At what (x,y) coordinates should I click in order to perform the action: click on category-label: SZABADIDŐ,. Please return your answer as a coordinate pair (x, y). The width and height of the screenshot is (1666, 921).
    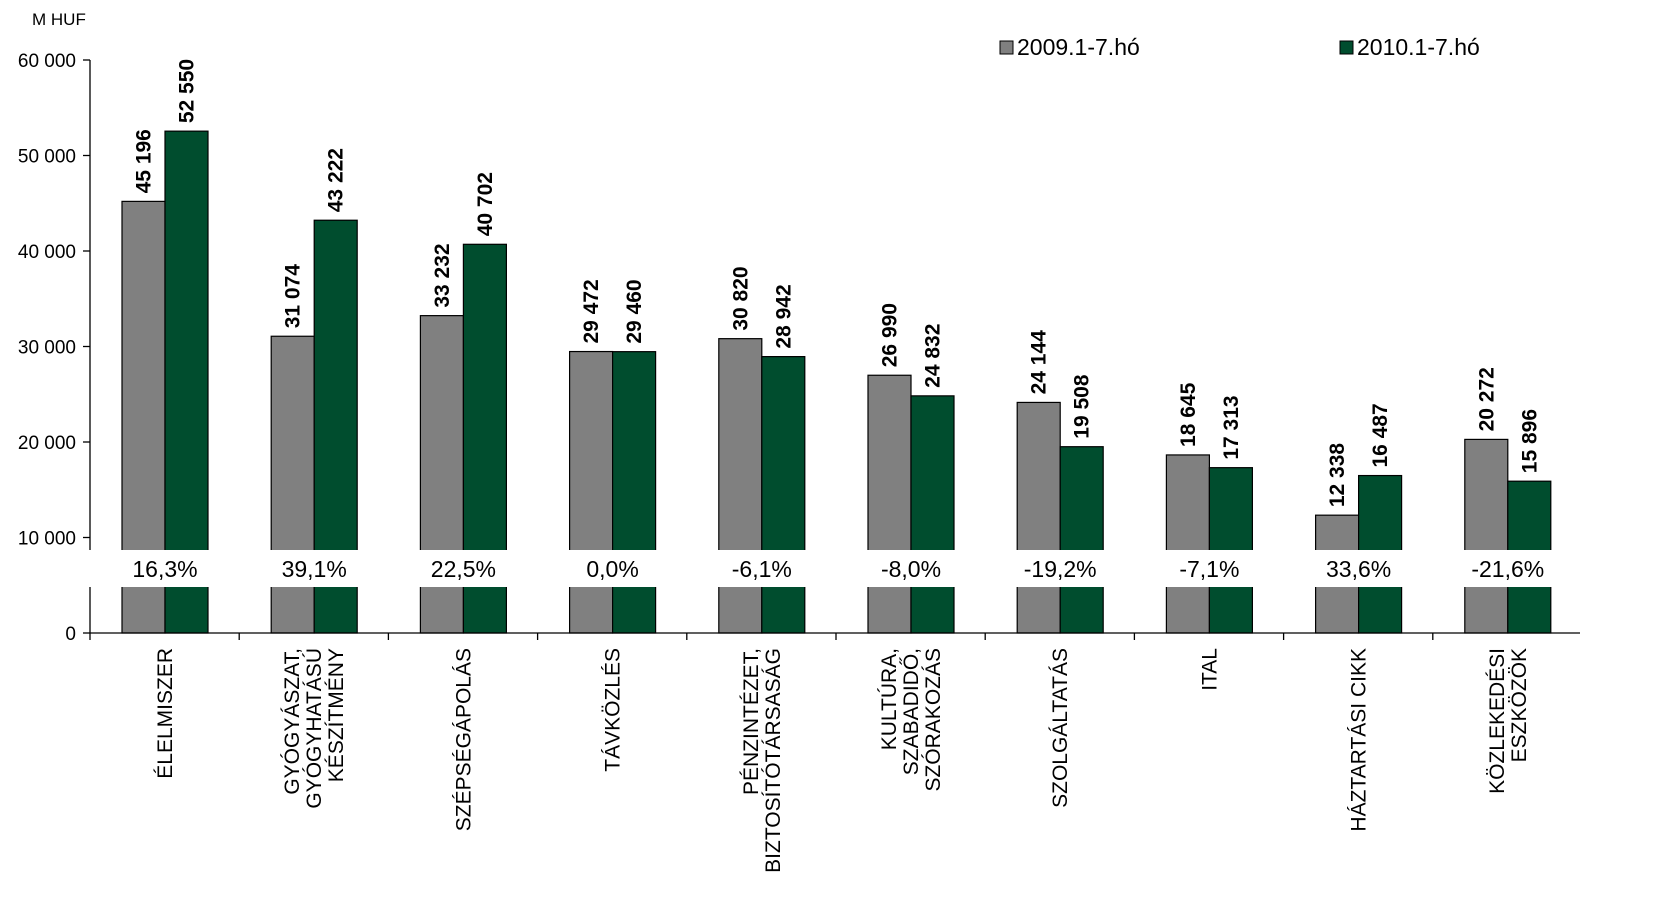
    Looking at the image, I should click on (911, 711).